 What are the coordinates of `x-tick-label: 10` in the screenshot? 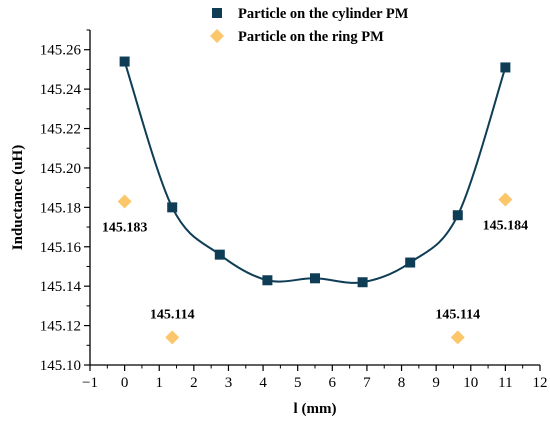 It's located at (470, 383).